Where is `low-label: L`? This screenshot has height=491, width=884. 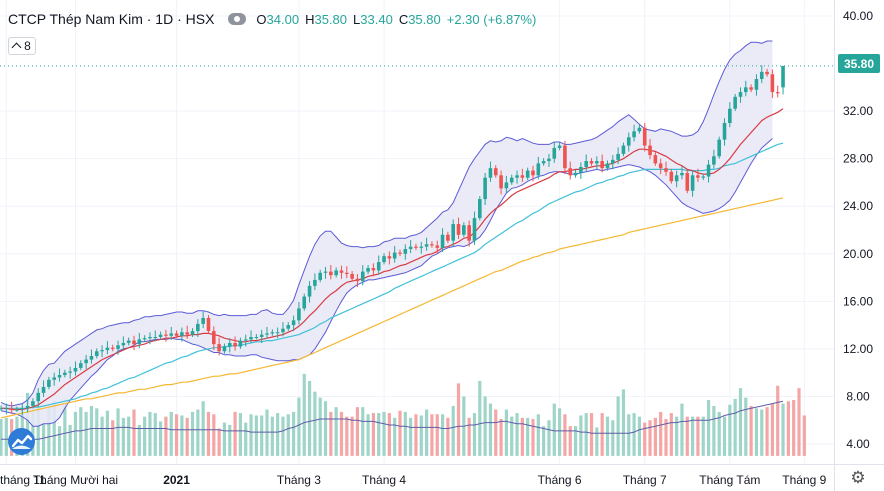
low-label: L is located at coordinates (357, 19).